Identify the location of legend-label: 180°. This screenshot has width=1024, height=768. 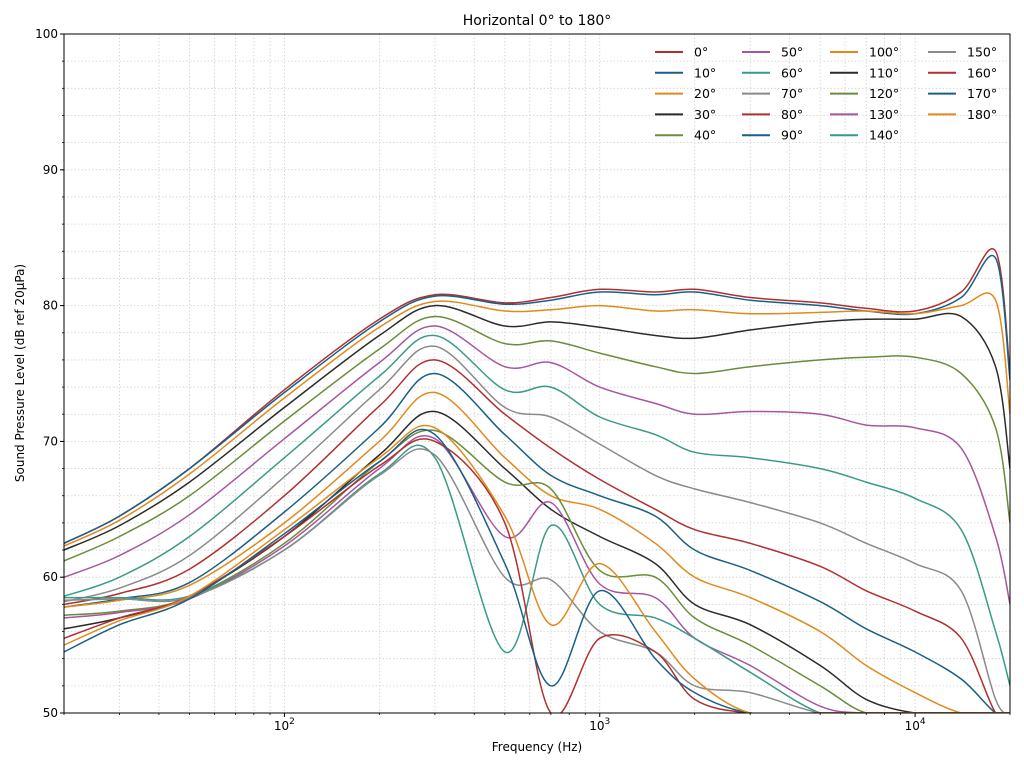
(982, 114).